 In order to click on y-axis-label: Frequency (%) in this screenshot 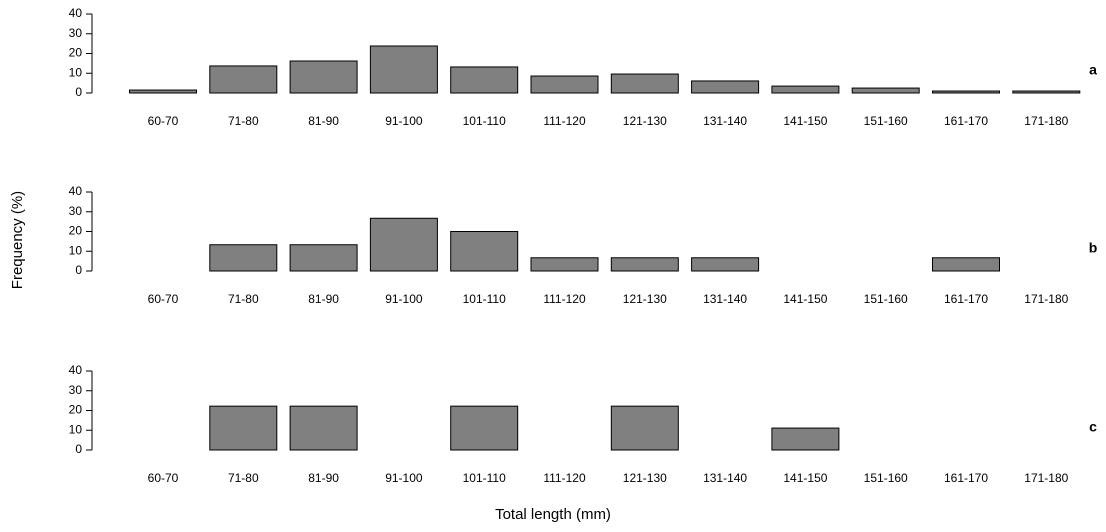, I will do `click(17, 240)`.